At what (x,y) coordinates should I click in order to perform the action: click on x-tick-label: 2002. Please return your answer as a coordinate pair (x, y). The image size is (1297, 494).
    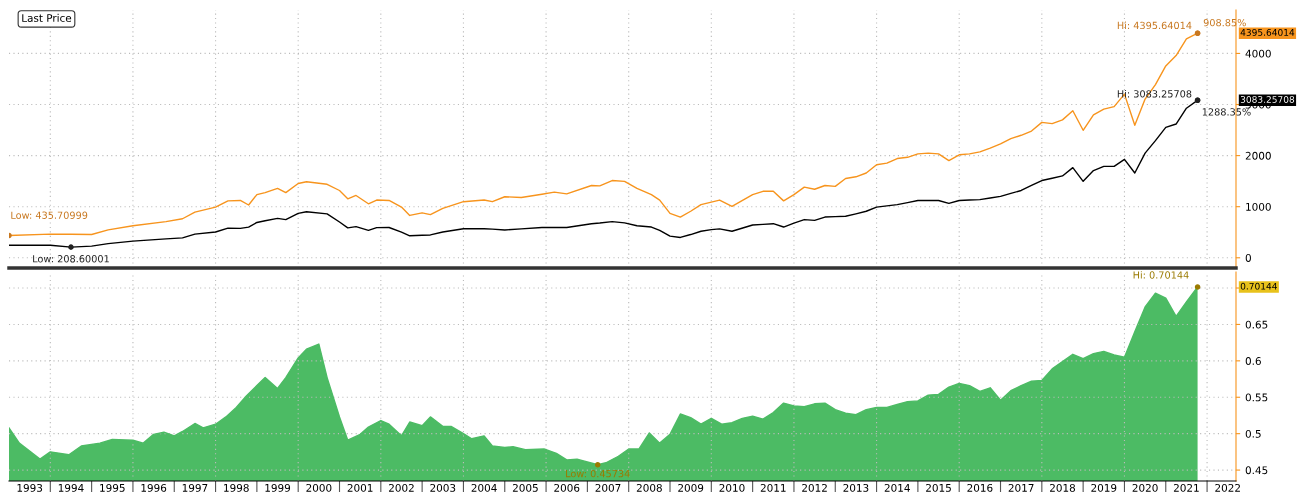
    Looking at the image, I should click on (401, 487).